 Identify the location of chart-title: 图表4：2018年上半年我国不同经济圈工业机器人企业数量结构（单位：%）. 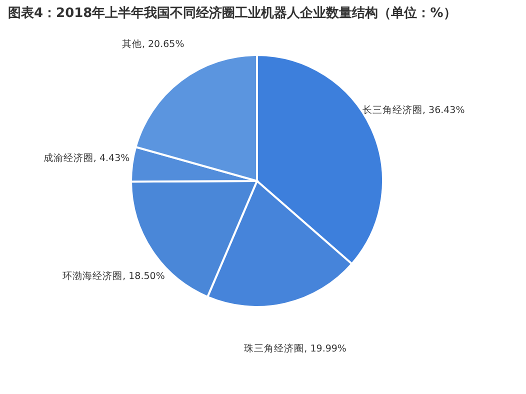
(232, 13).